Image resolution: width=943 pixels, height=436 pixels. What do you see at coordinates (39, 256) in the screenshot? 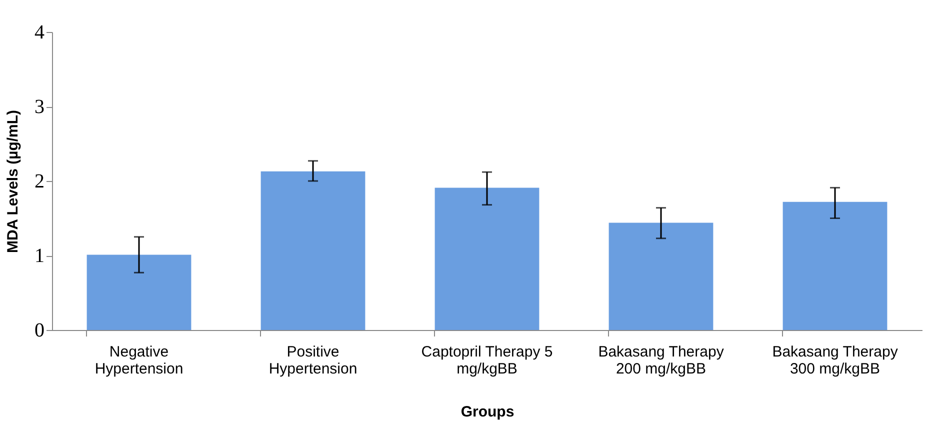
I see `y-tick-label: 1` at bounding box center [39, 256].